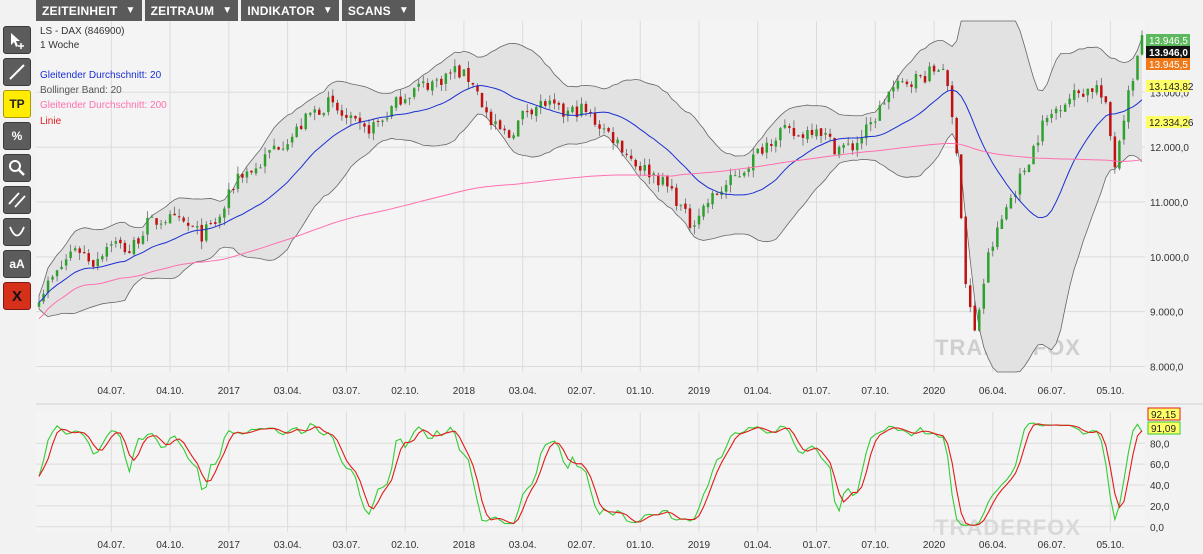 This screenshot has height=554, width=1203. I want to click on time-tick-label: 2020, so click(934, 545).